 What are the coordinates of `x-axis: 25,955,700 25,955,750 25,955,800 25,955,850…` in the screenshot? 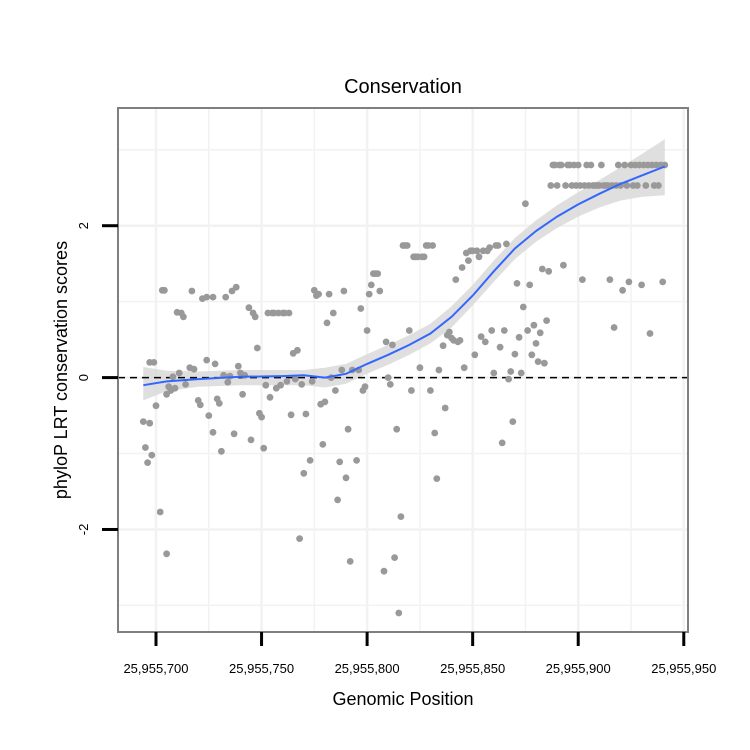 It's located at (419, 654).